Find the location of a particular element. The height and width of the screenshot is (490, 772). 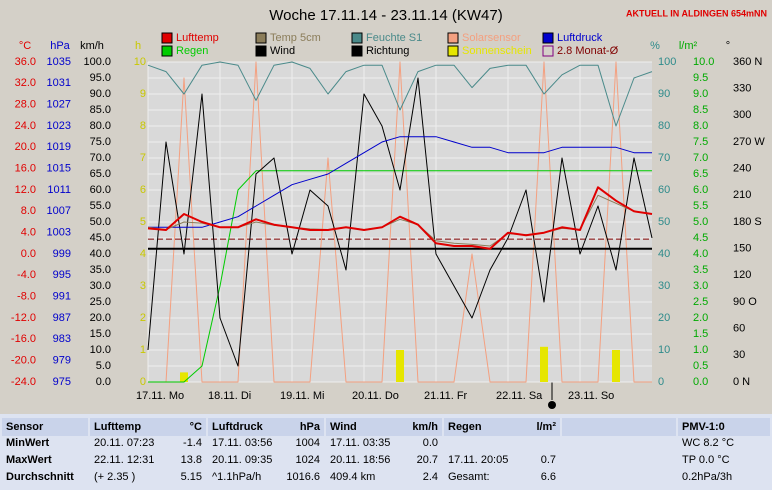

y-tick-label: 80.0 is located at coordinates (100, 126).